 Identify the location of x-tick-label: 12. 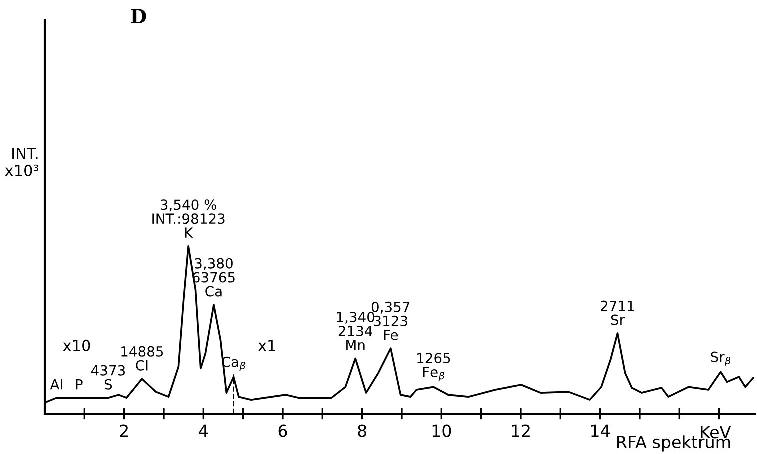
(521, 431).